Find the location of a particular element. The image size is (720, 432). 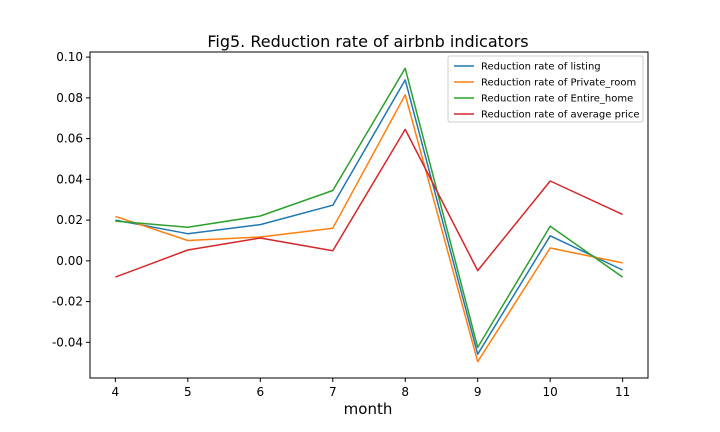

legend-label: Reduction rate of average price is located at coordinates (560, 115).